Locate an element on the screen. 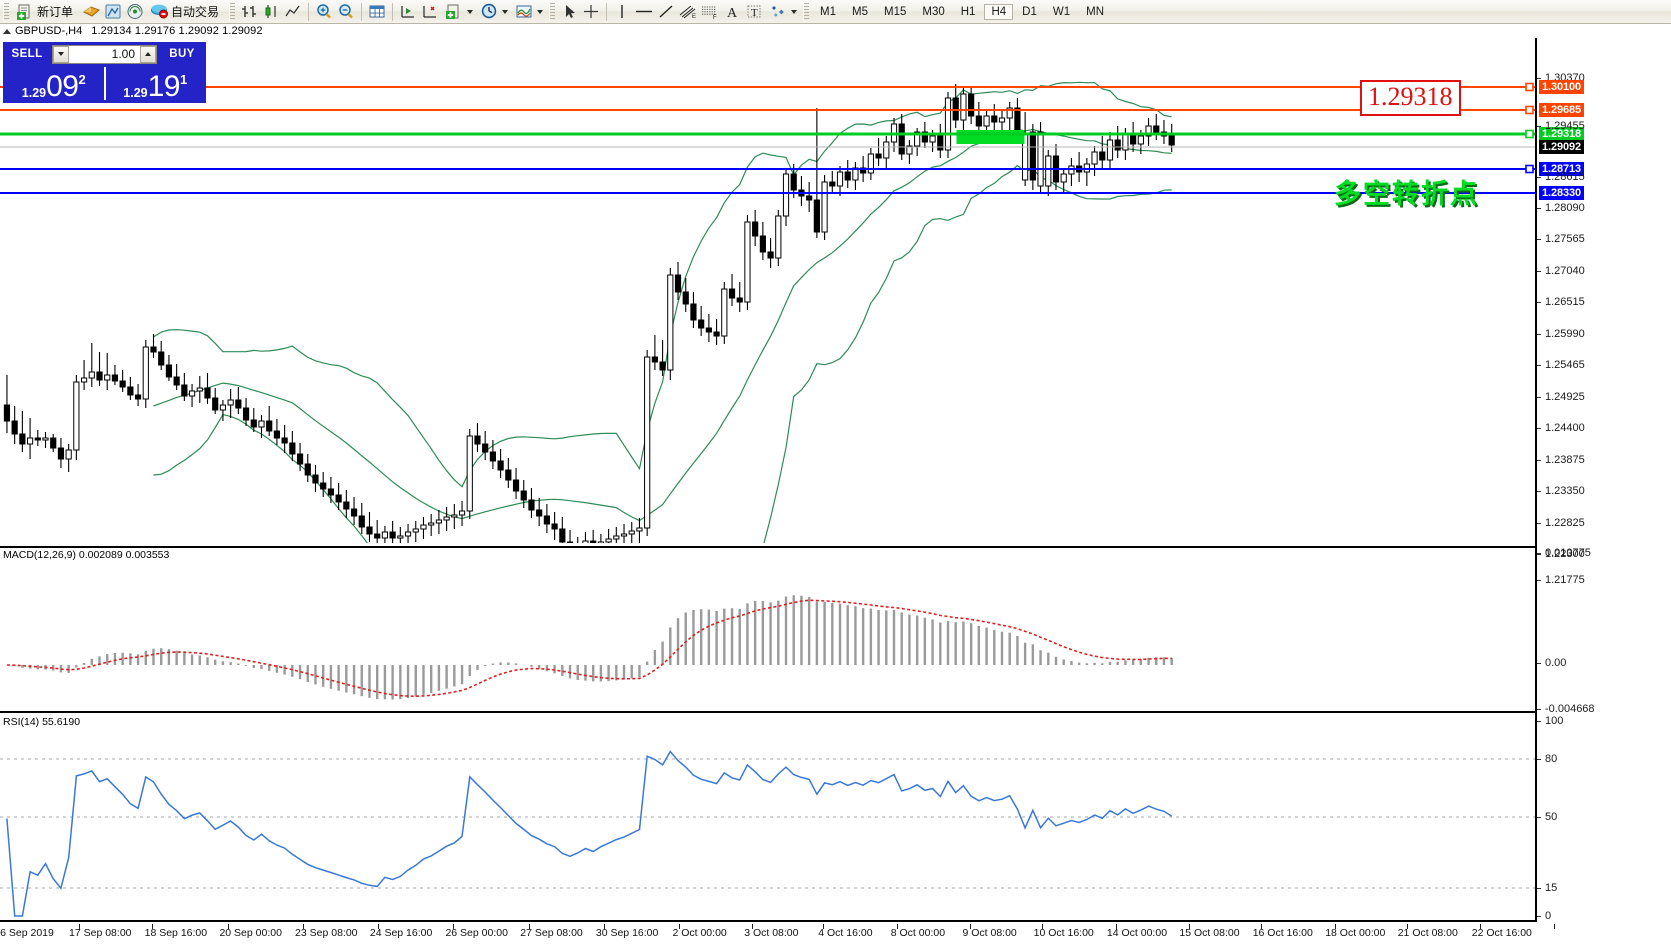 The image size is (1671, 947). timeframe-mn: MN is located at coordinates (1095, 11).